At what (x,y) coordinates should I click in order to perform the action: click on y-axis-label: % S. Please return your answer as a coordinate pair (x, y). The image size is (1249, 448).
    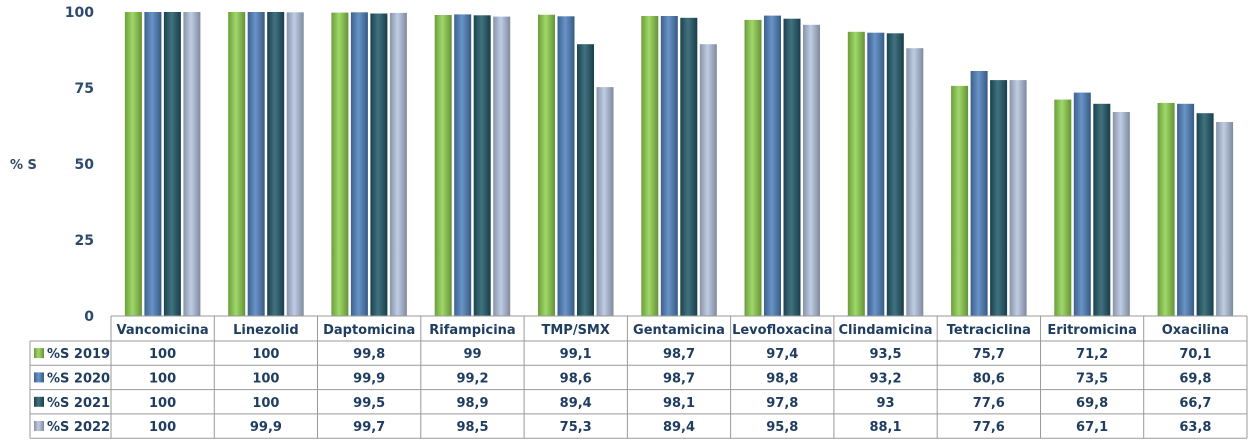
    Looking at the image, I should click on (23, 165).